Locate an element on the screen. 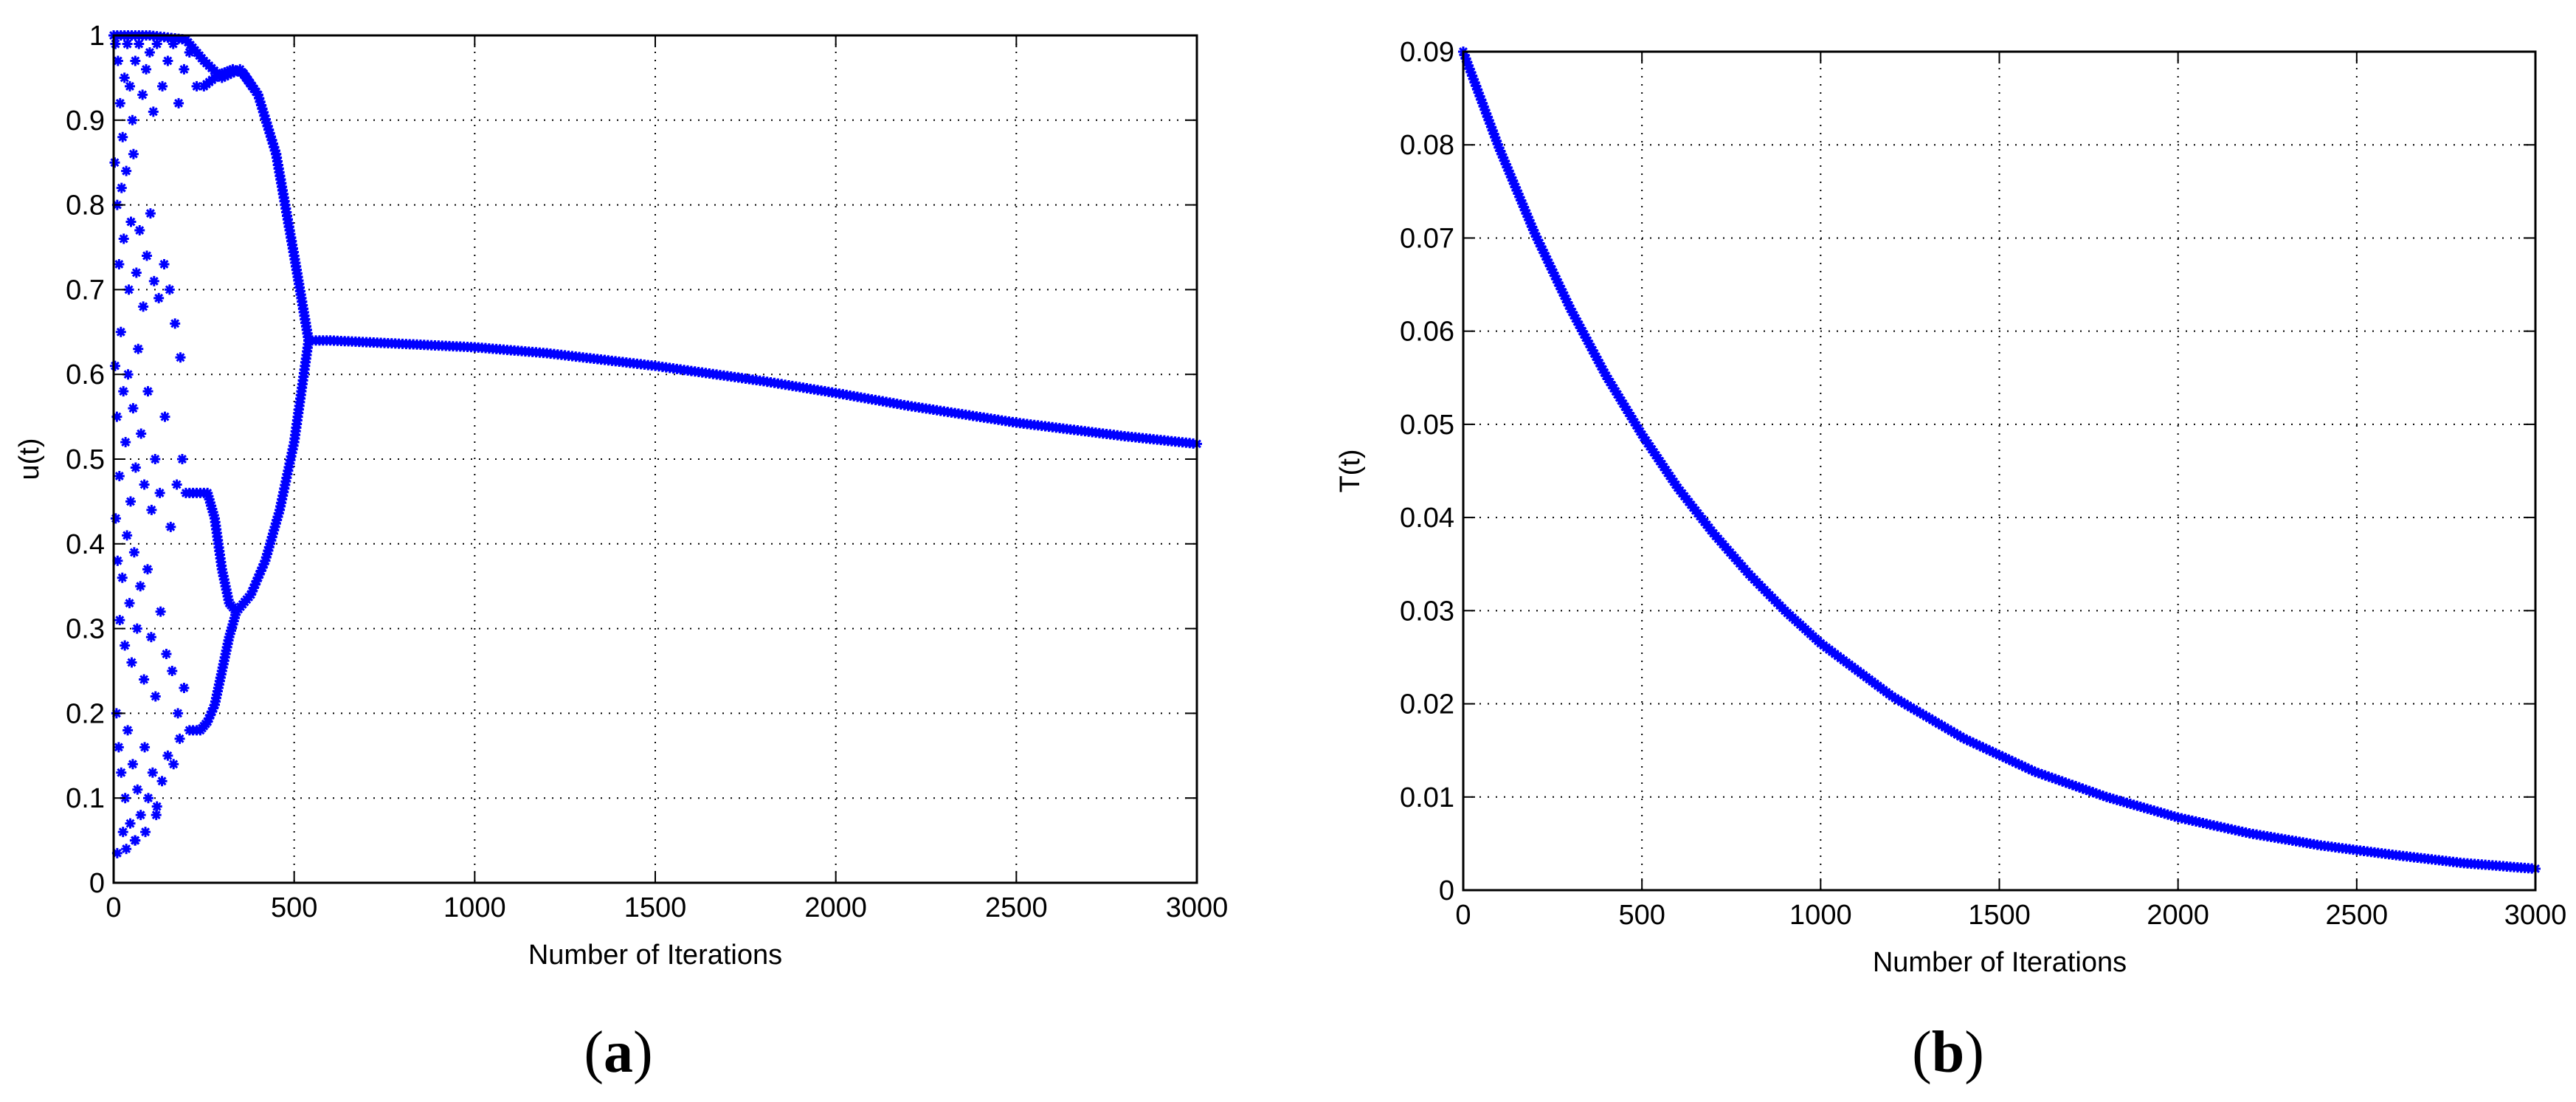  y-tick-label: 0.9 is located at coordinates (85, 121).